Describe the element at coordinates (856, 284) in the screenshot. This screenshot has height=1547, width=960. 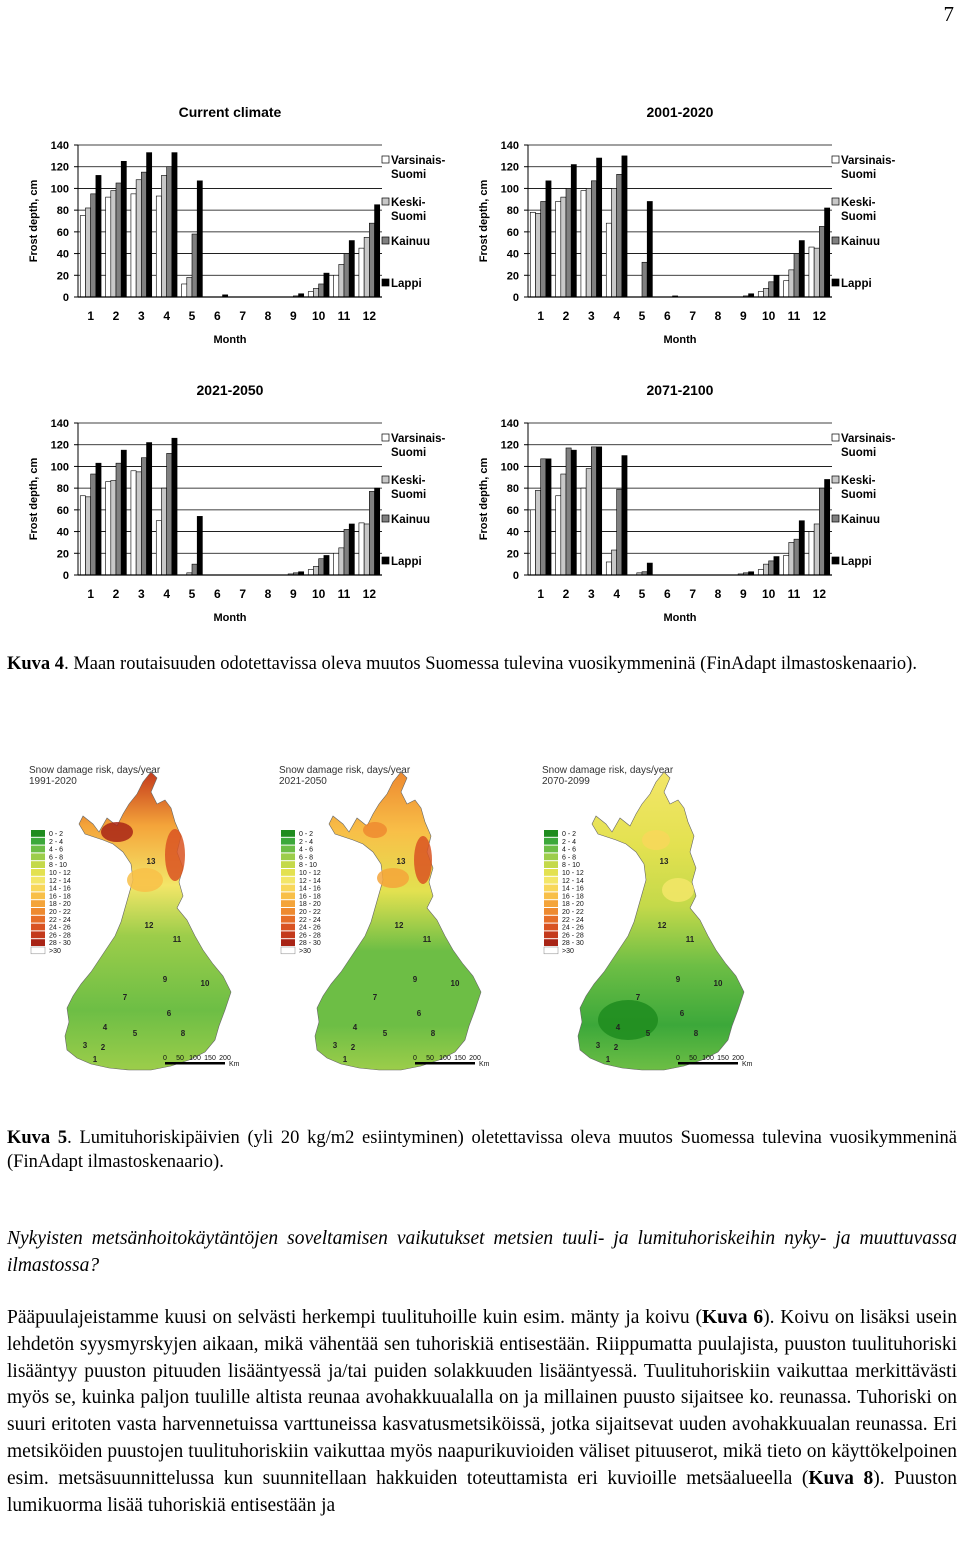
I see `legend-label: Lappi` at that location.